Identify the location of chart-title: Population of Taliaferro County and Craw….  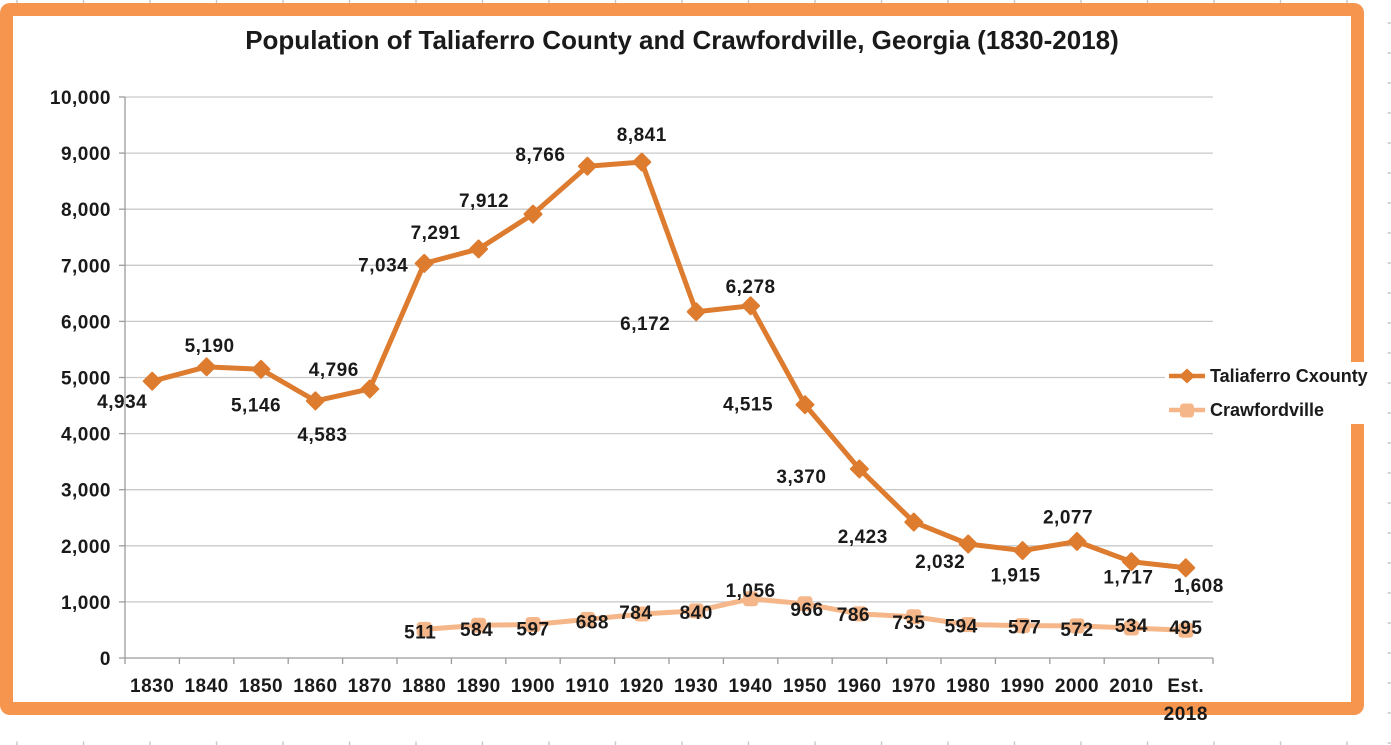
(682, 40).